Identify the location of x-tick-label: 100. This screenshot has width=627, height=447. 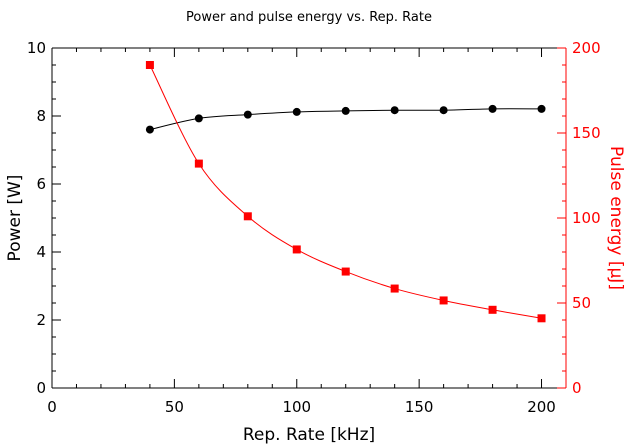
(296, 407).